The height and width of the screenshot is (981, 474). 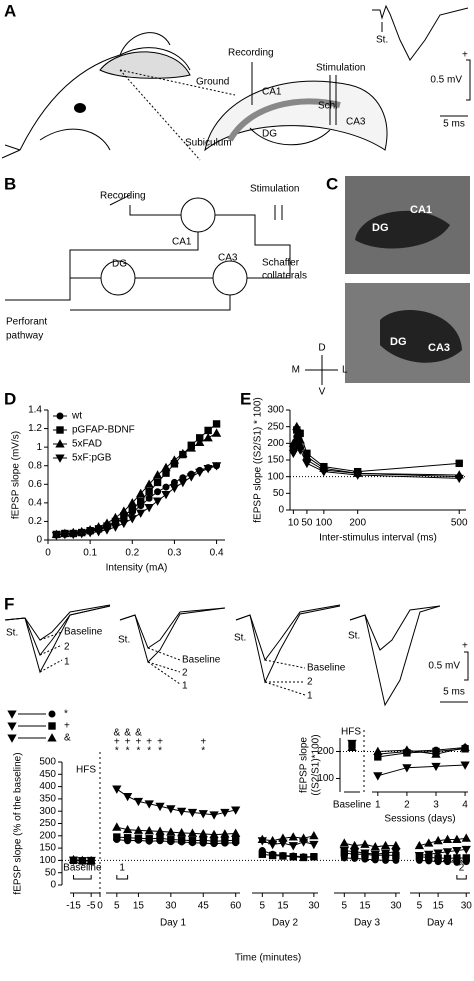 I want to click on label: Ground, so click(x=212, y=82).